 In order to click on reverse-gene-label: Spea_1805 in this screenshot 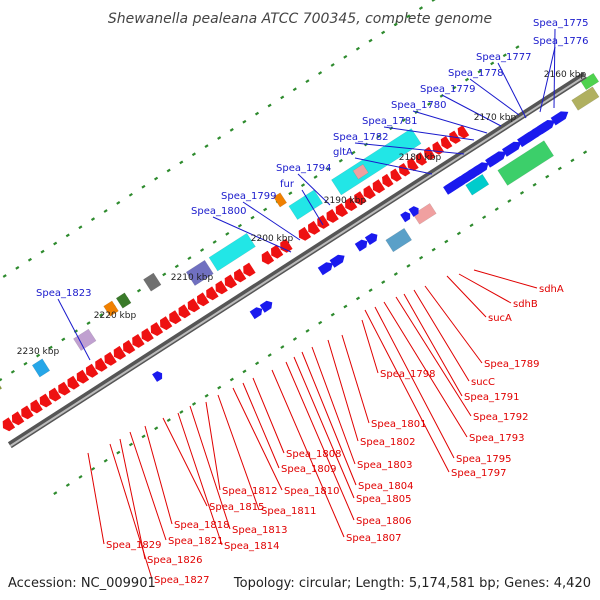, I will do `click(383, 499)`.